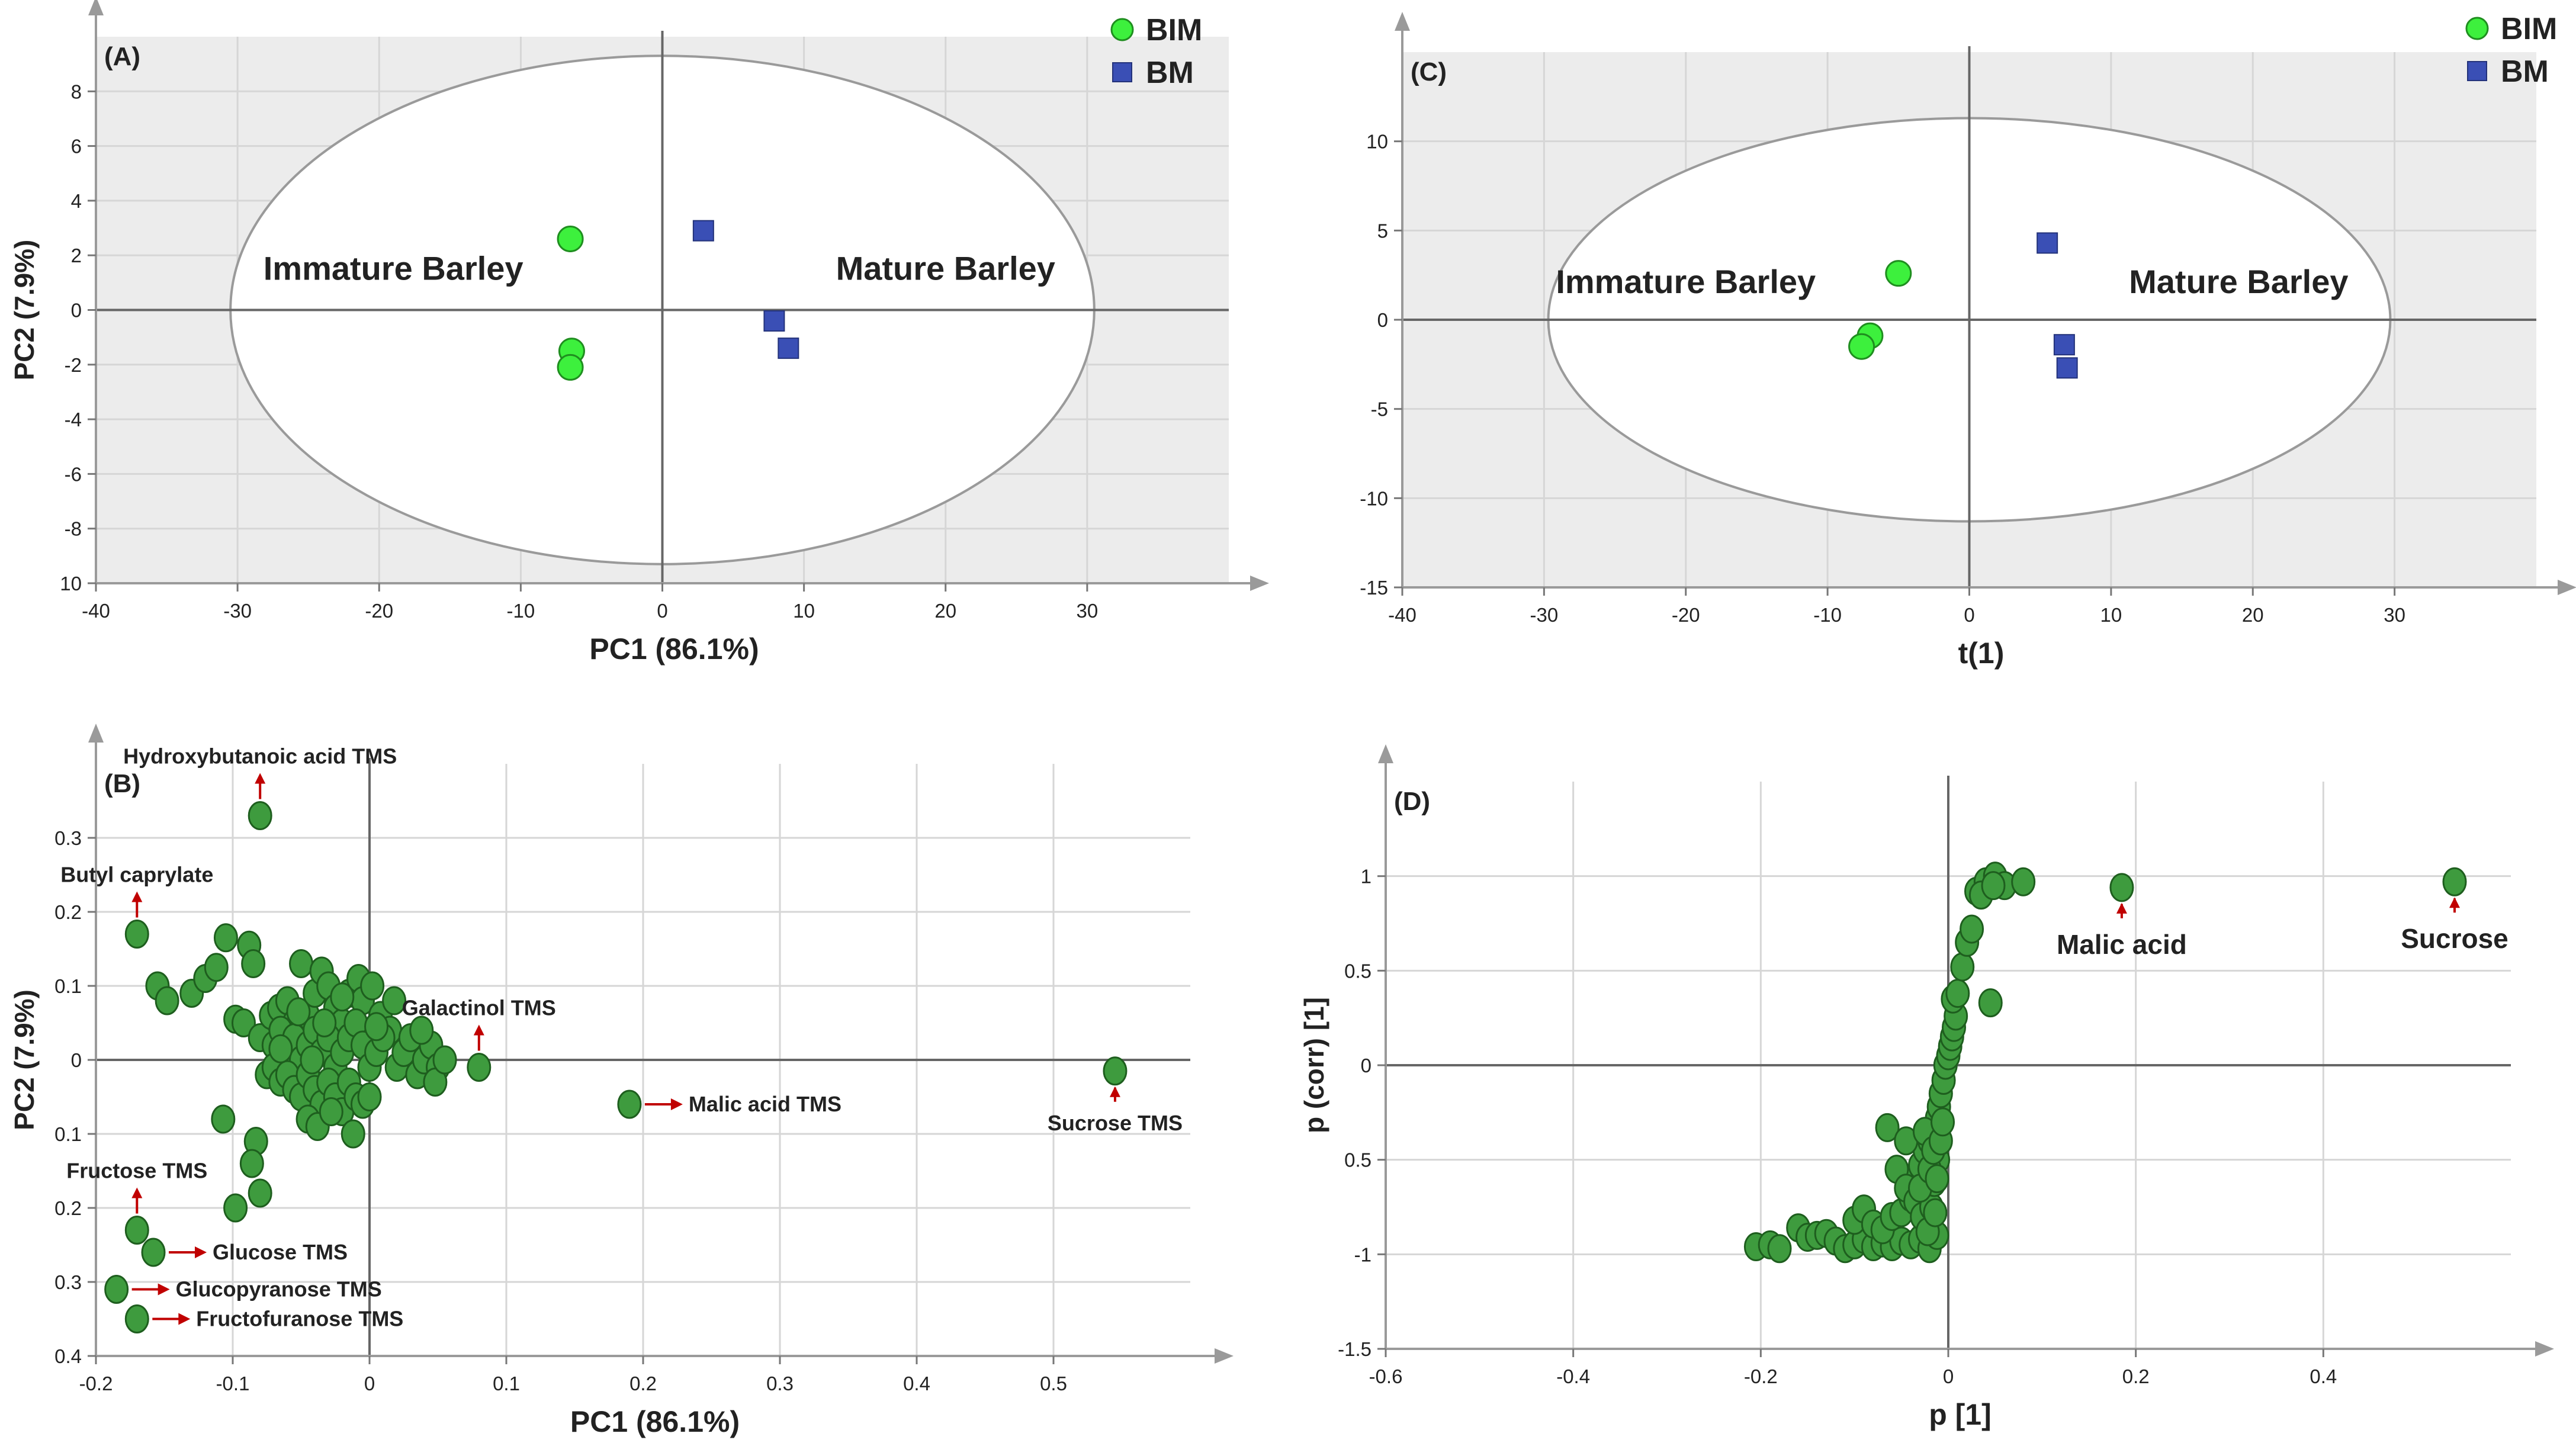  I want to click on x-tick-label: 0.5, so click(1053, 1383).